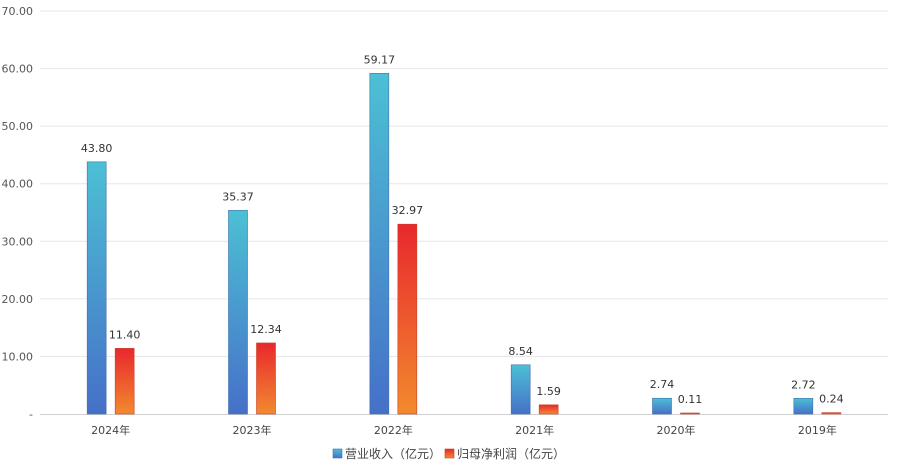  Describe the element at coordinates (238, 196) in the screenshot. I see `data-label: 35.37` at that location.